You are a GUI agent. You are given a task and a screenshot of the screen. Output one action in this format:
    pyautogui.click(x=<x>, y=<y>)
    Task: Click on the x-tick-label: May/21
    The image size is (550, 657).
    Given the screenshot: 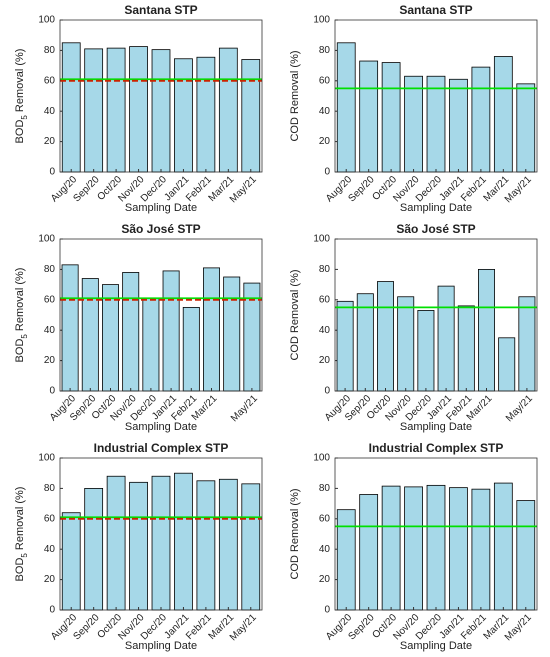 What is the action you would take?
    pyautogui.click(x=244, y=408)
    